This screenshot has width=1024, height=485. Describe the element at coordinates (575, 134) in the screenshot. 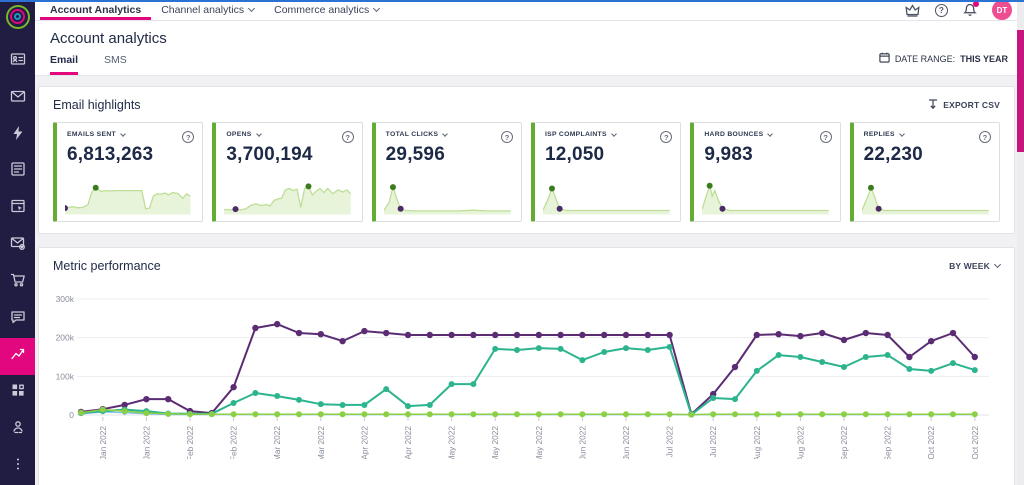

I see `metric-label: ISP COMPLAINTS` at that location.